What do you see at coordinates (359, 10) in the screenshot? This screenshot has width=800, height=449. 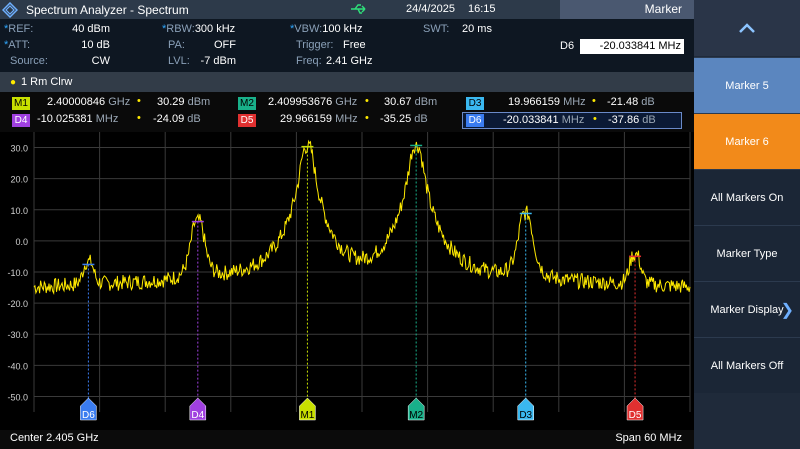 I see `usb-icon` at bounding box center [359, 10].